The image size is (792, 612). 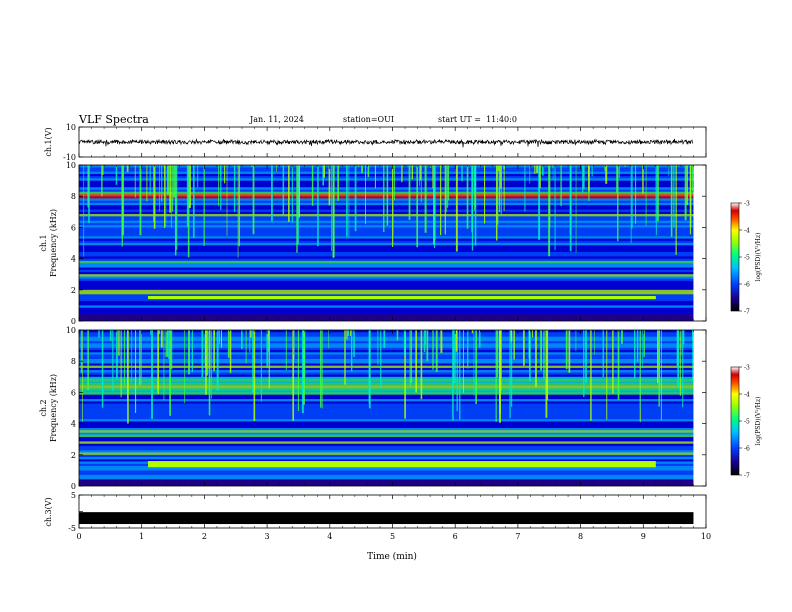 What do you see at coordinates (43, 407) in the screenshot?
I see `ch2-channel-label: ch.2` at bounding box center [43, 407].